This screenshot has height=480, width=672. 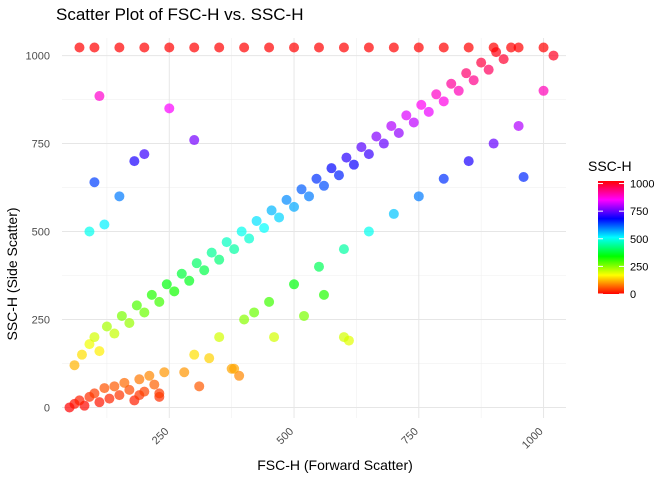 I want to click on y-axis-label: SSC-H (Side Scatter), so click(x=12, y=273).